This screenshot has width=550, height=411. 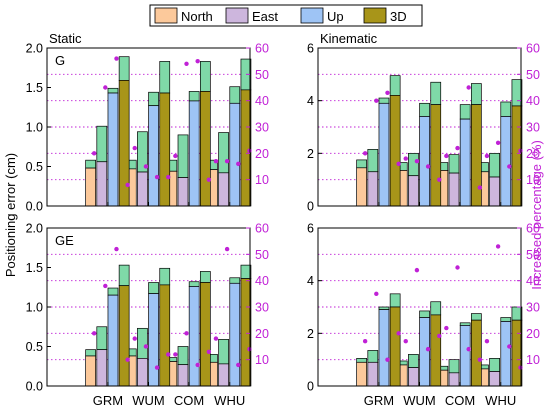 What do you see at coordinates (237, 15) in the screenshot?
I see `legend-swatch-east` at bounding box center [237, 15].